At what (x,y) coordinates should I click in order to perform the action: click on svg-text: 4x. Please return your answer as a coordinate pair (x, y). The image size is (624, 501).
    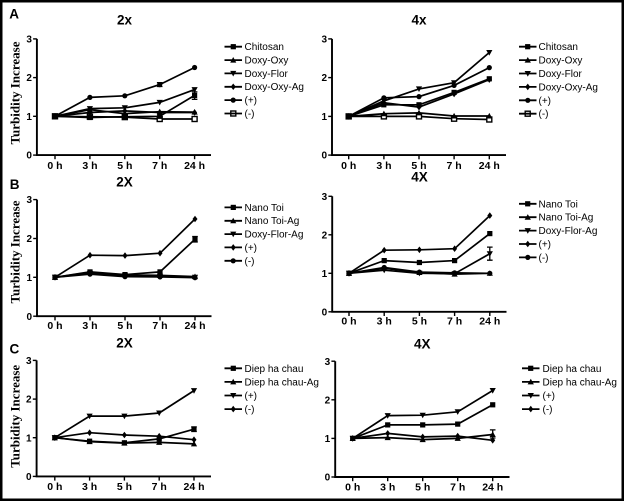
    Looking at the image, I should click on (419, 20).